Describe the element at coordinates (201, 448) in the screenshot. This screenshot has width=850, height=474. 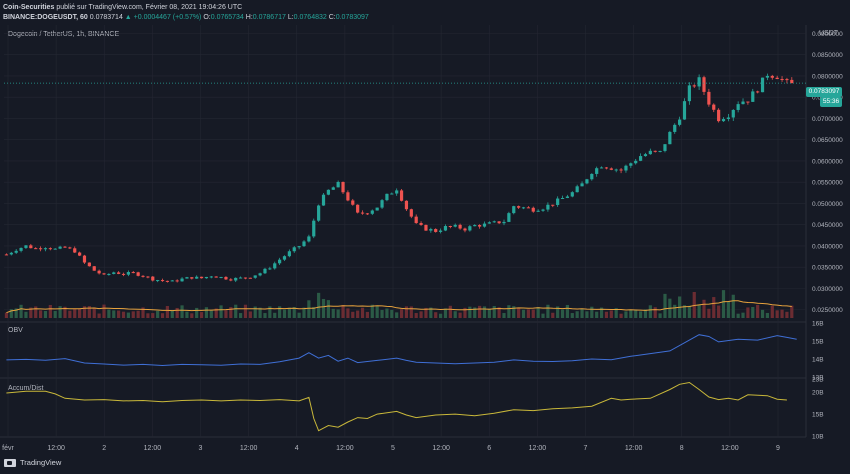
I see `time-tick-label: 3` at that location.